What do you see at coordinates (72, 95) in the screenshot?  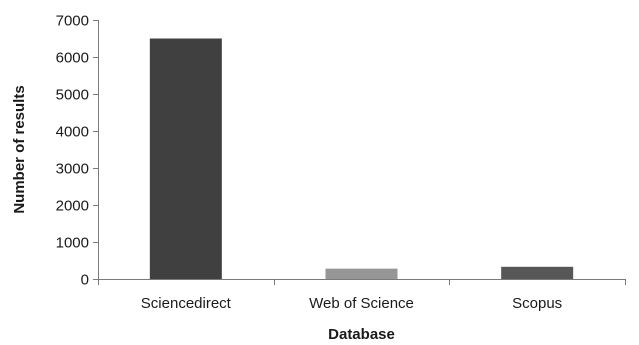 I see `y-tick-label: 5000` at bounding box center [72, 95].